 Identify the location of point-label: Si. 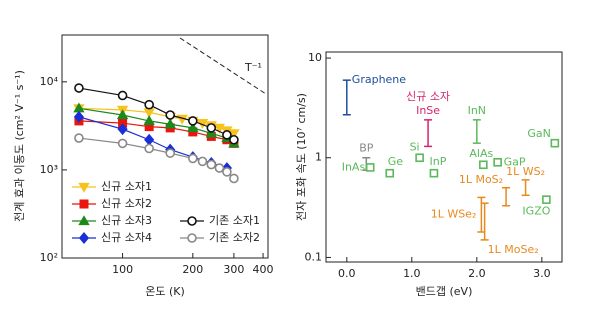
(415, 147).